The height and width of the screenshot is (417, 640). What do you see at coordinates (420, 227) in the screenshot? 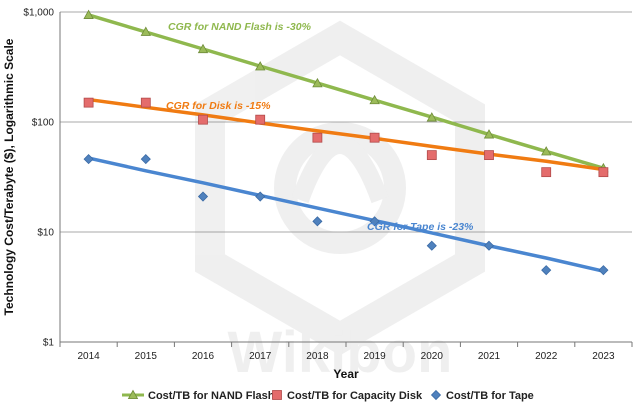
I see `annotation-cost-tb-for-tape: CGR for Tape is -23%` at bounding box center [420, 227].